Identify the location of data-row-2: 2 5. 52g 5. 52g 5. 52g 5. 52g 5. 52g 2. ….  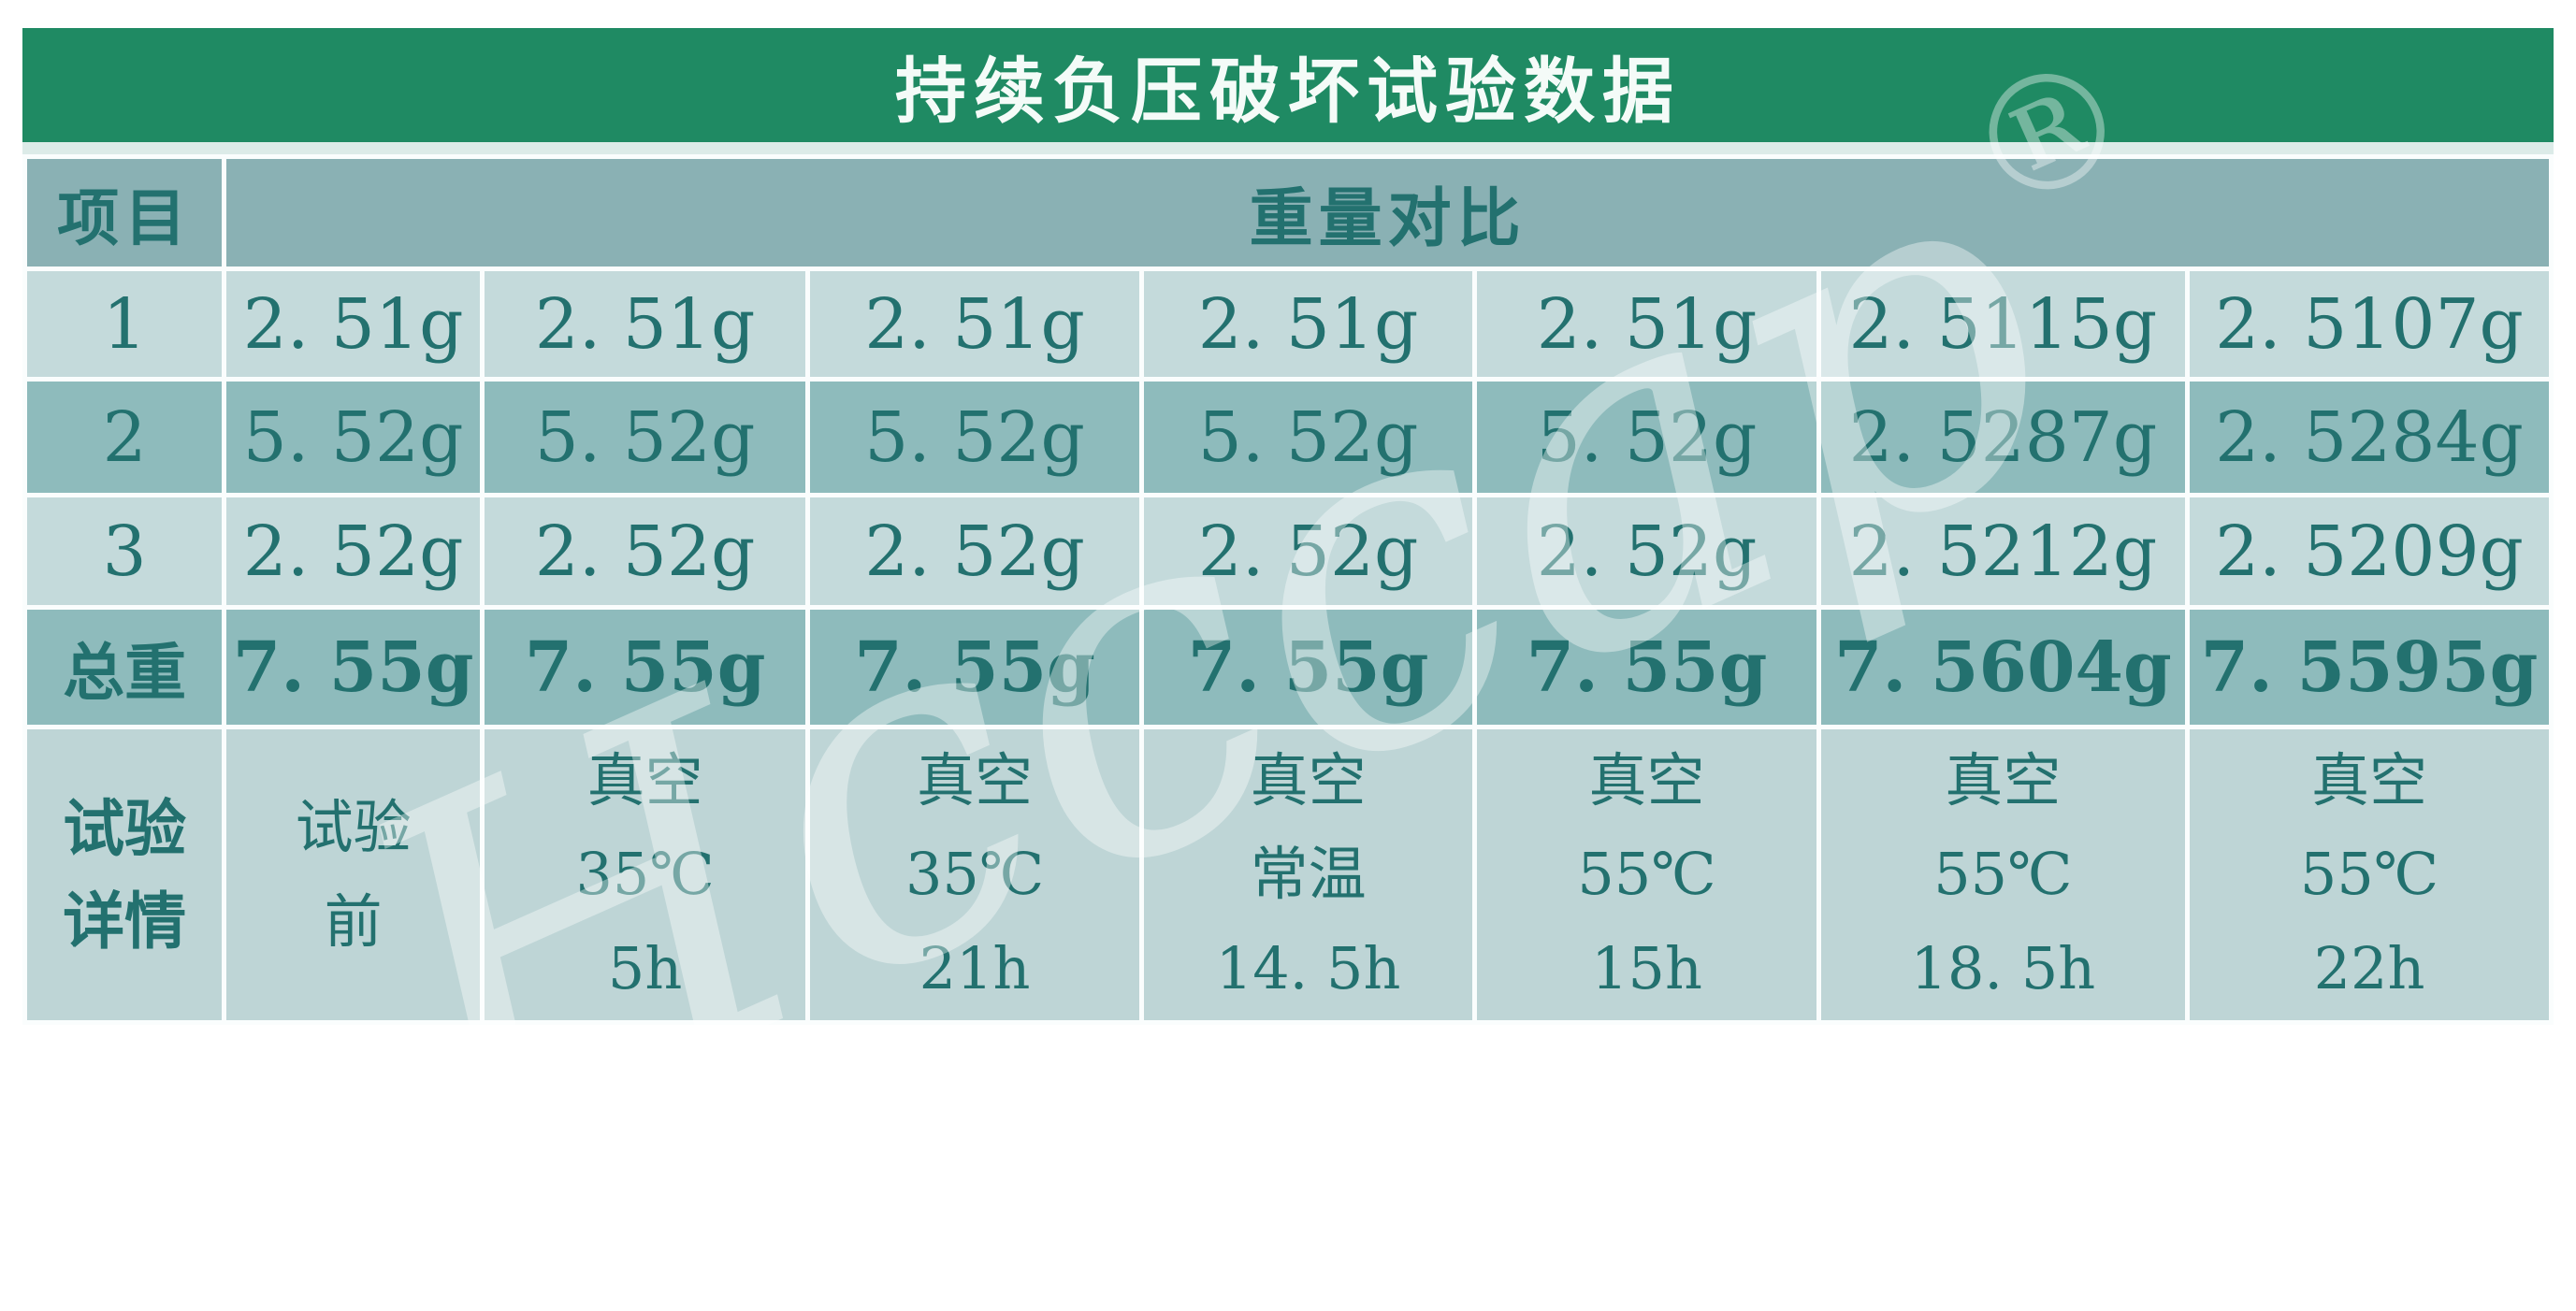
(1288, 437).